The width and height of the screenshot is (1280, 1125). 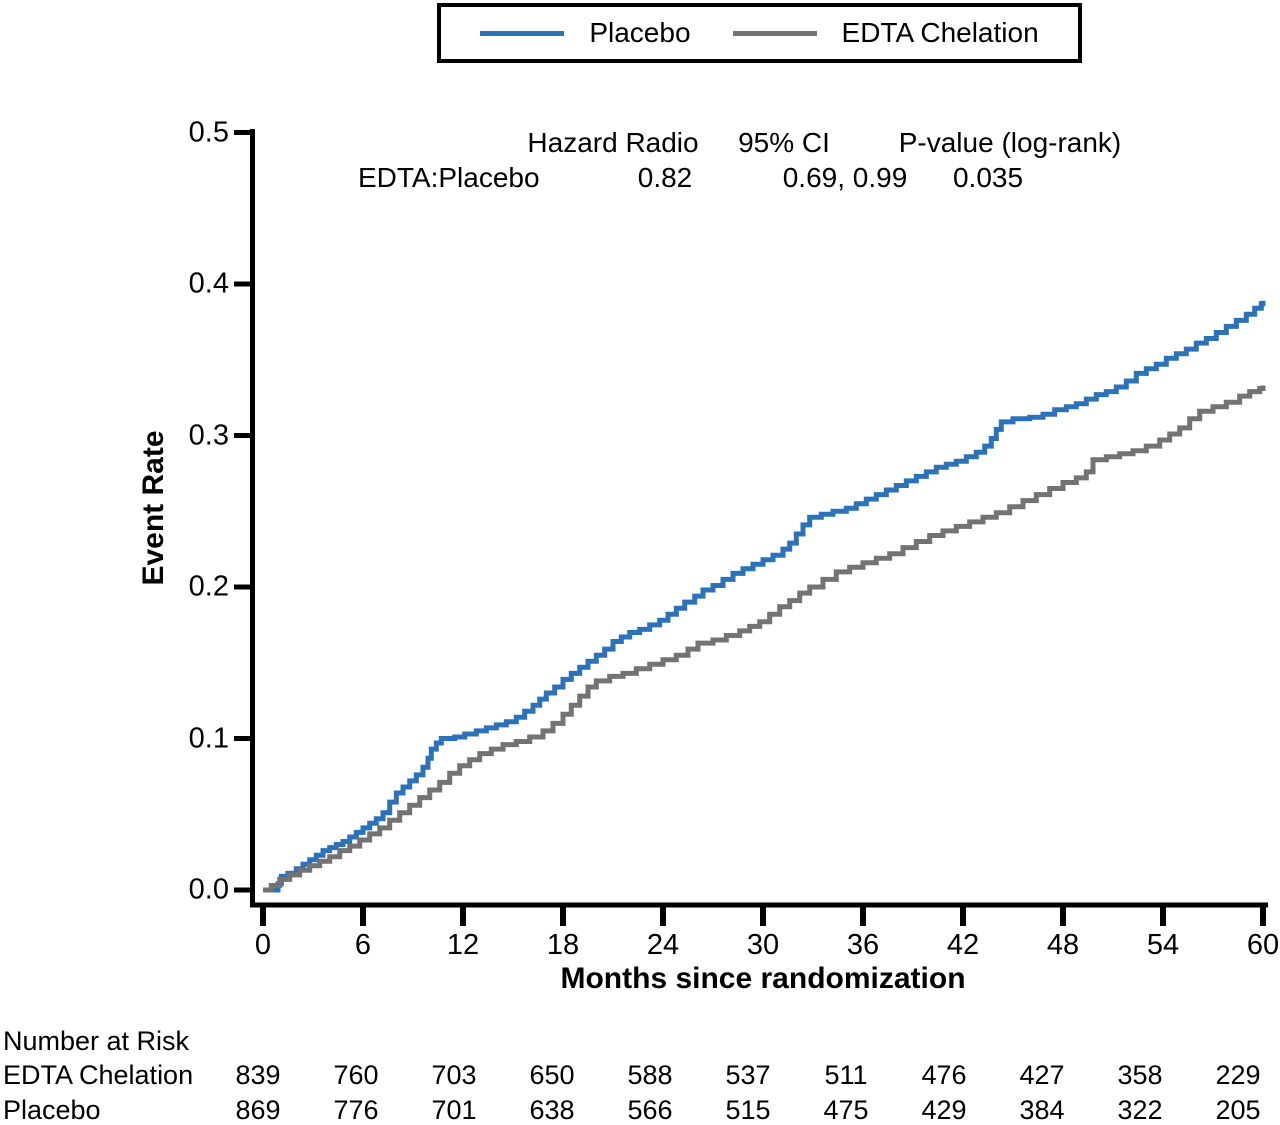 I want to click on legend-label-placebo: Placebo, so click(x=640, y=32).